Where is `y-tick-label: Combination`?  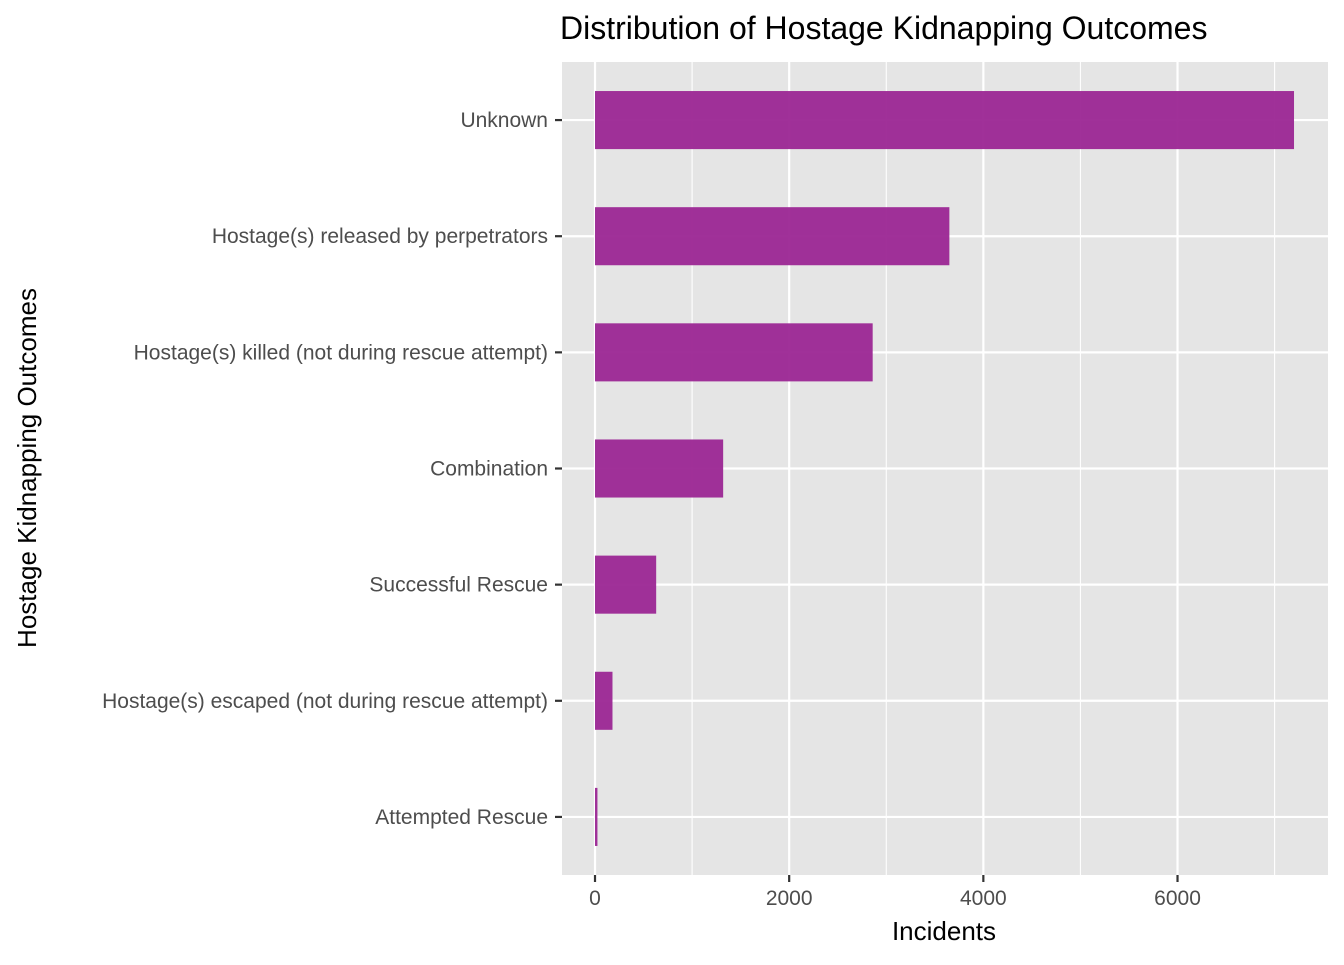
y-tick-label: Combination is located at coordinates (489, 469).